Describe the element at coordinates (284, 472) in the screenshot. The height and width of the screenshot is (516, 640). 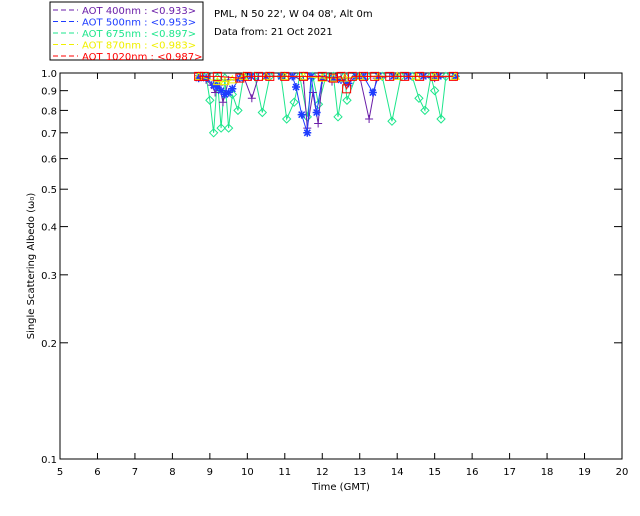
I see `x-tick-label: 11` at that location.